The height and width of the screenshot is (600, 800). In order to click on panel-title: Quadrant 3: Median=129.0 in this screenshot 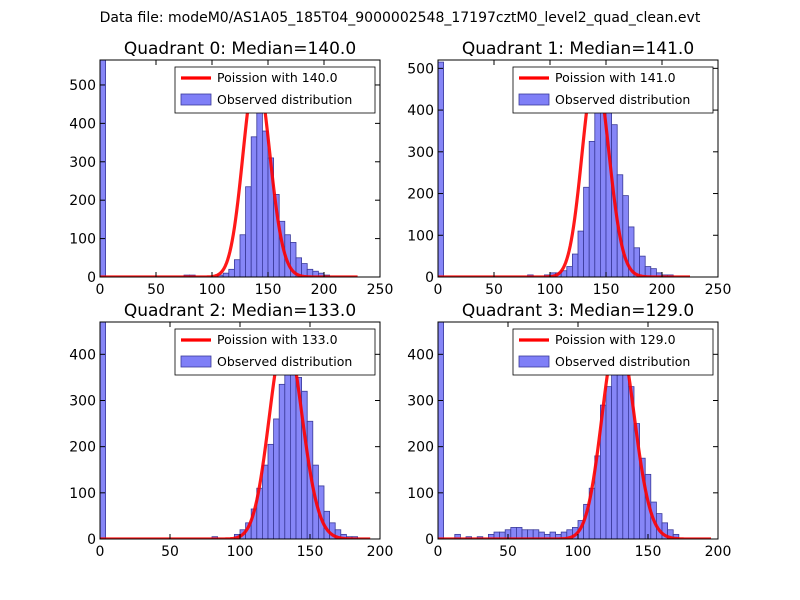, I will do `click(578, 311)`.